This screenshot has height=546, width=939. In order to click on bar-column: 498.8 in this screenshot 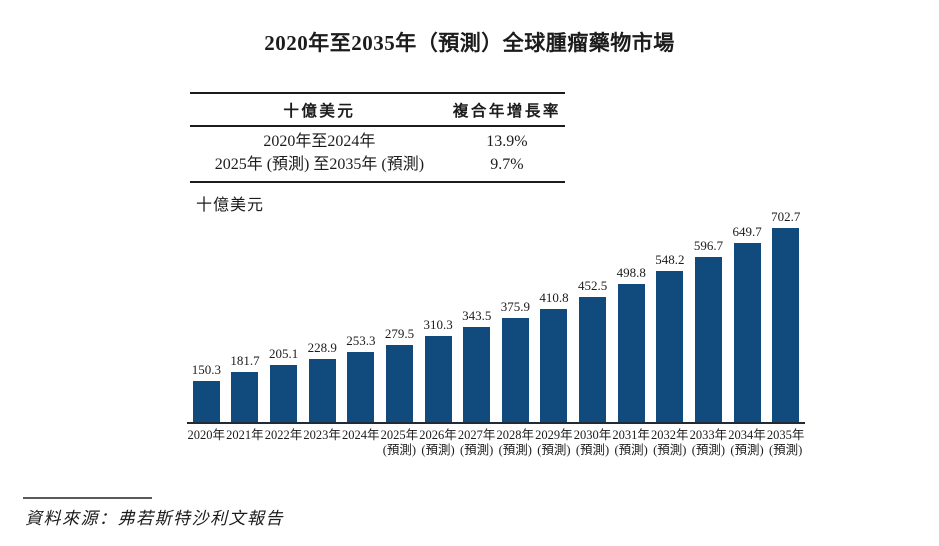, I will do `click(631, 314)`.